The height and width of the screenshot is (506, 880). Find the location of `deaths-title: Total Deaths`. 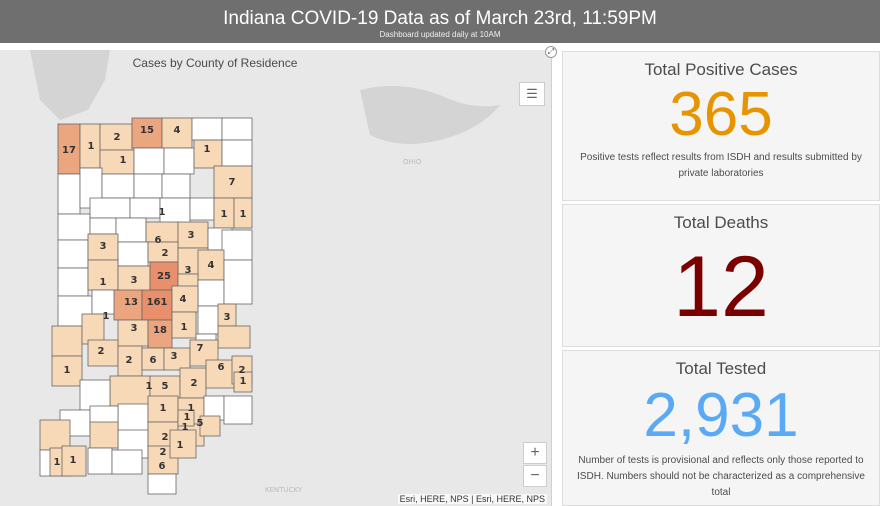

deaths-title: Total Deaths is located at coordinates (721, 222).